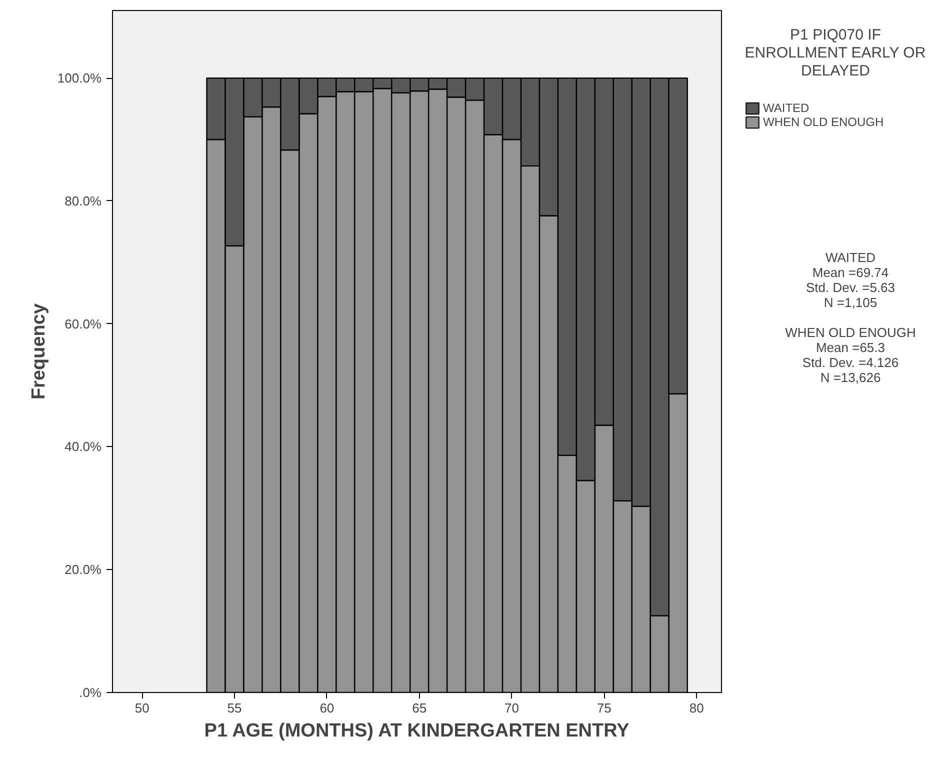 This screenshot has width=945, height=763. Describe the element at coordinates (417, 731) in the screenshot. I see `x-axis-title: P1 AGE (MONTHS) AT KINDERGARTEN ENTRY` at that location.